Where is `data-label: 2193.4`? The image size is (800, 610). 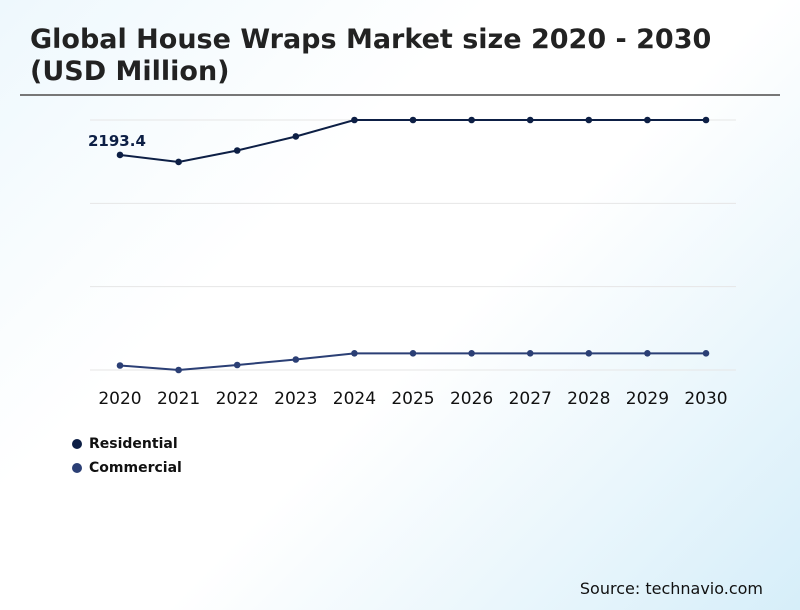
data-label: 2193.4 is located at coordinates (117, 141).